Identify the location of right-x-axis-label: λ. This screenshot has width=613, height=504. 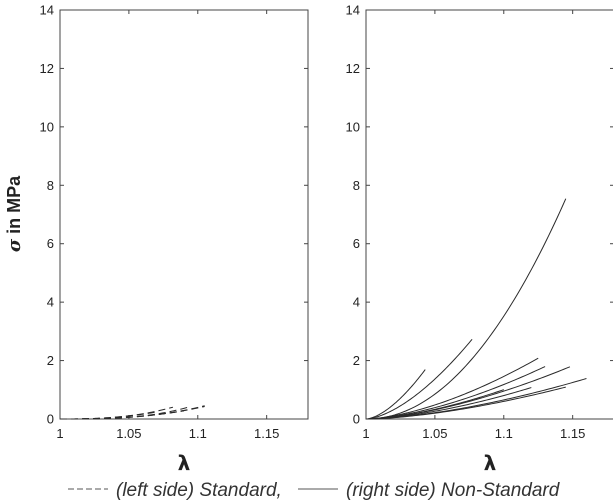
(490, 463).